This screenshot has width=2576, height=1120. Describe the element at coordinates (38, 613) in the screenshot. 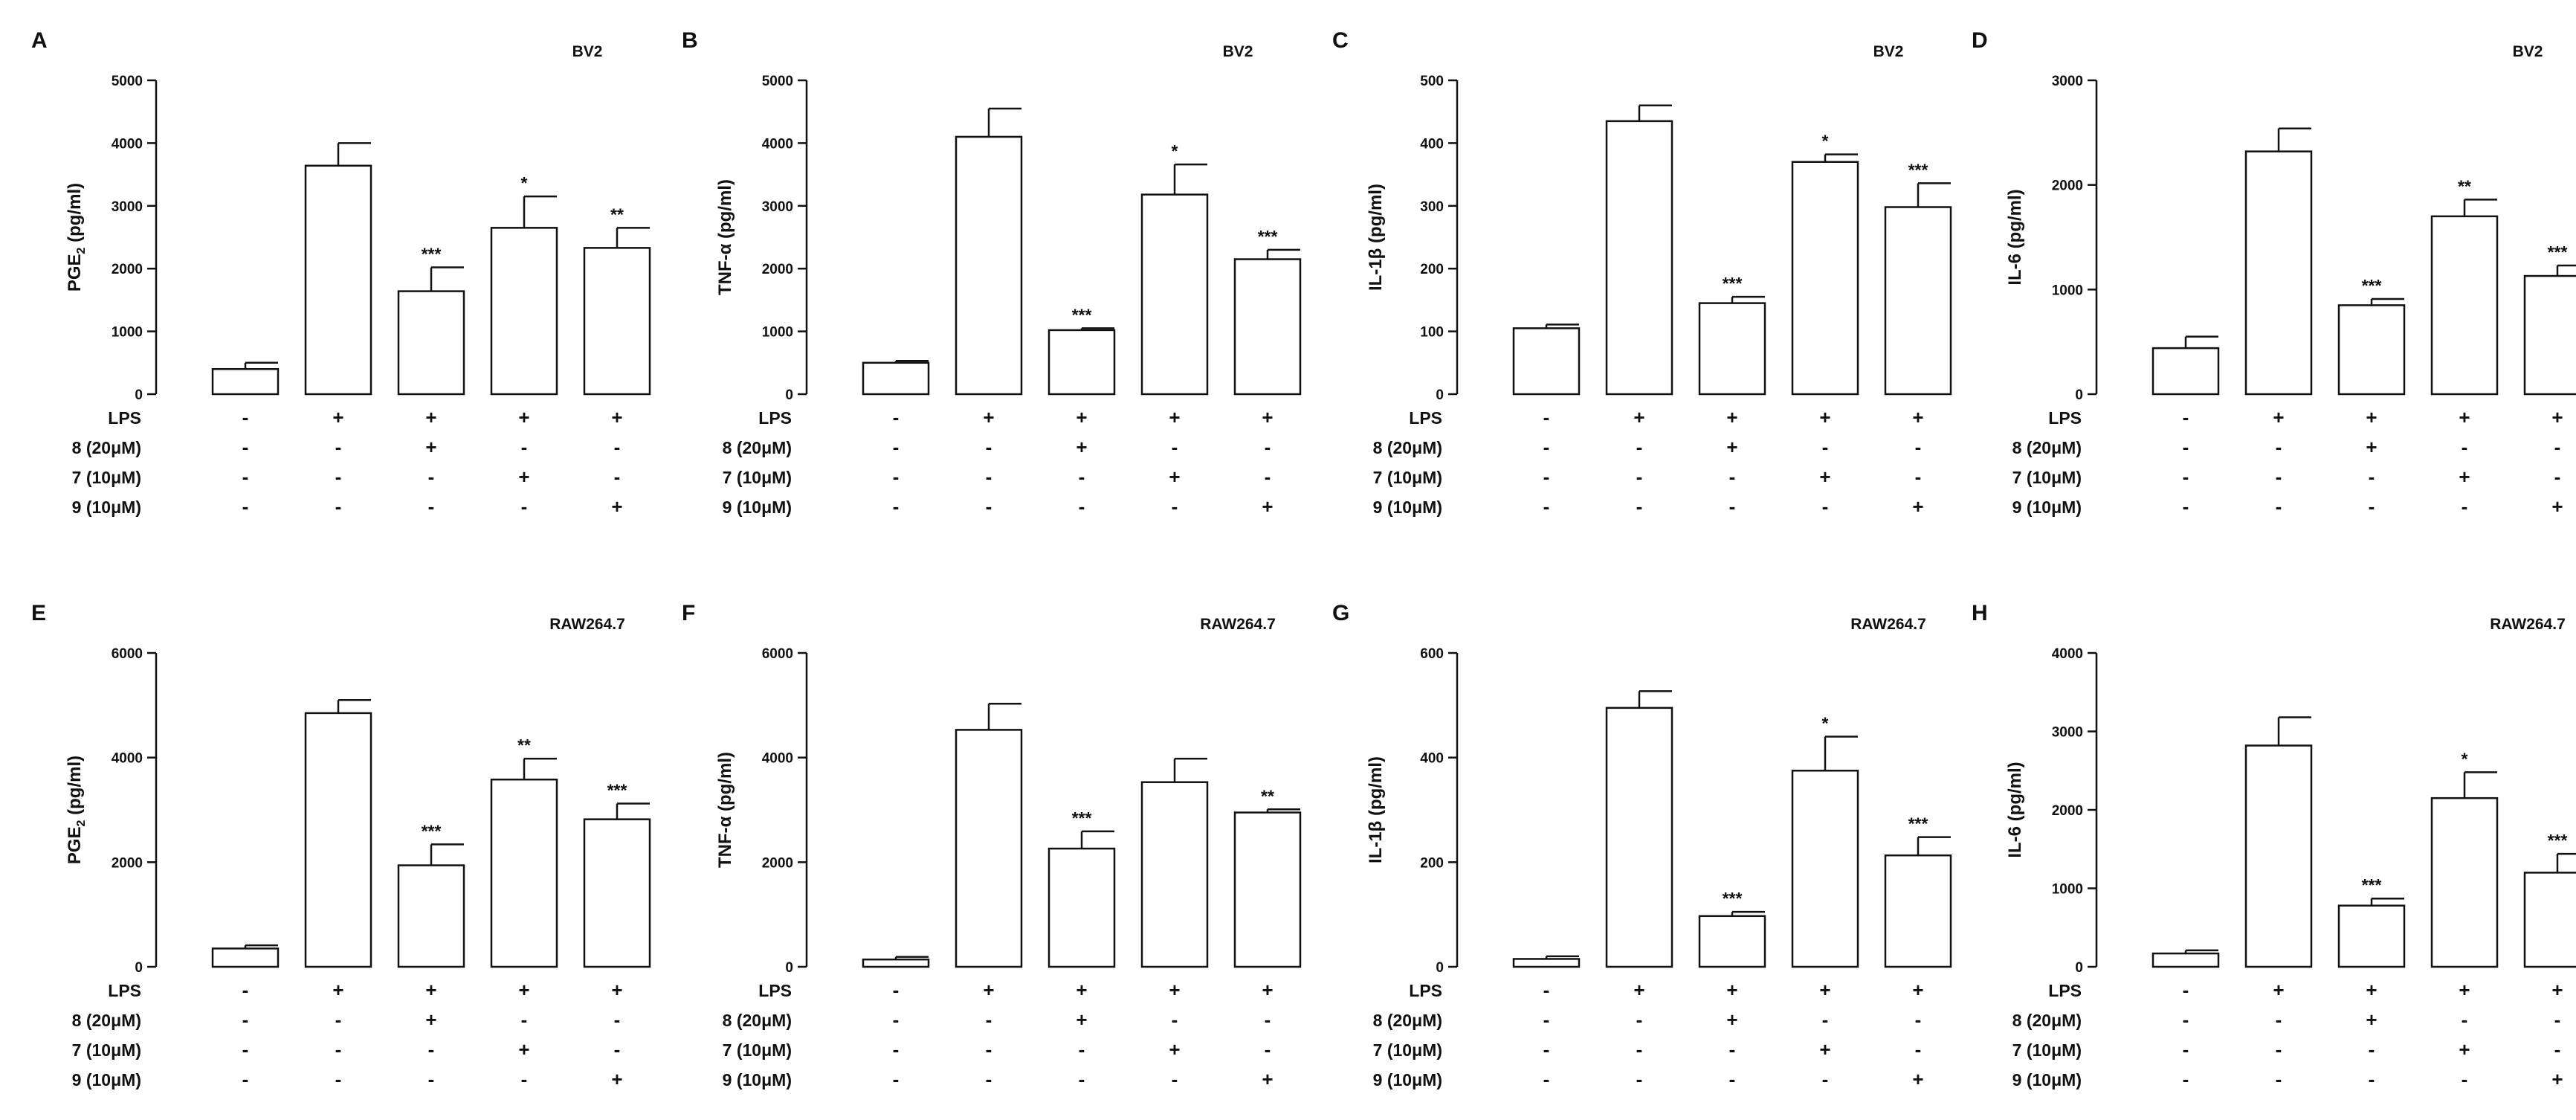

I see `panel-letter: E` at that location.